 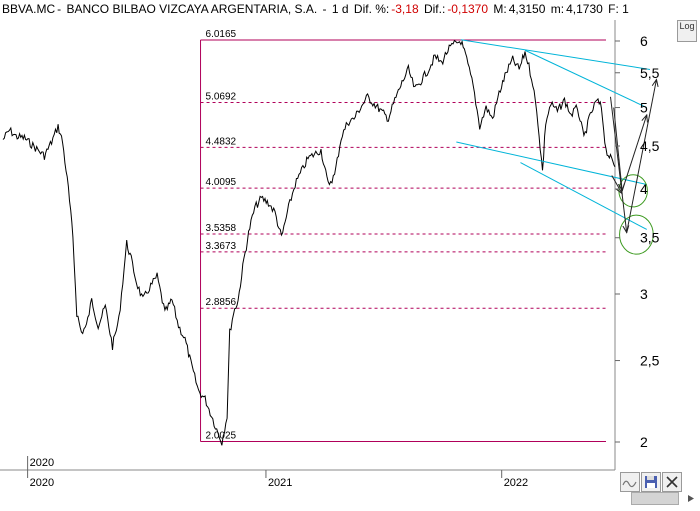 I want to click on max-label: M:, so click(x=500, y=9).